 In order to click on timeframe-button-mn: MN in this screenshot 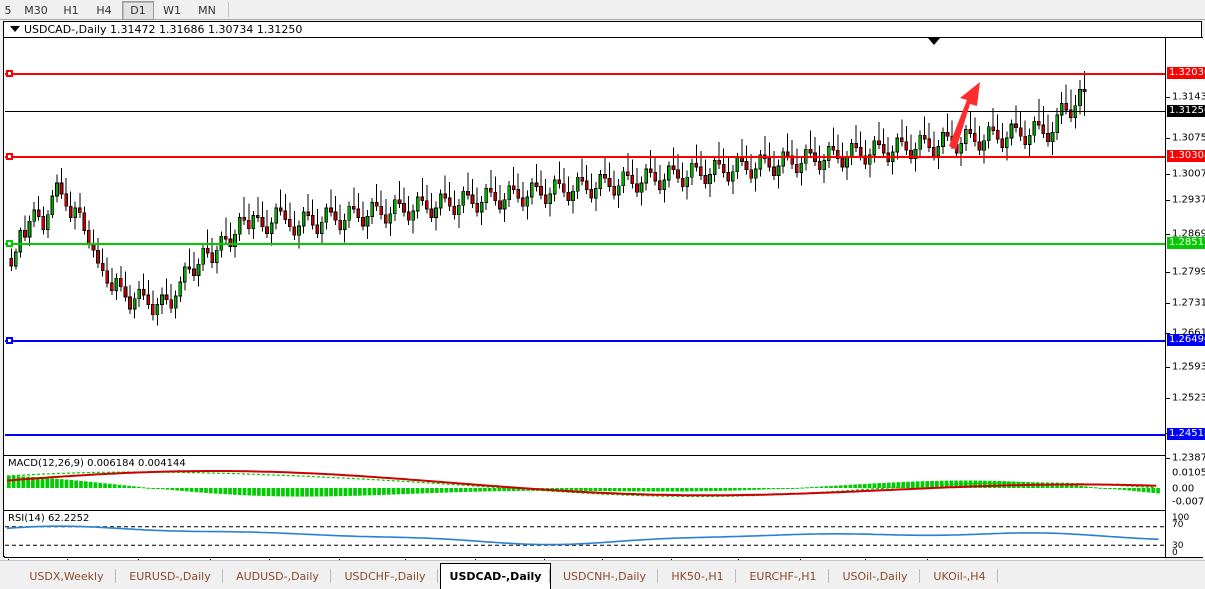, I will do `click(207, 10)`.